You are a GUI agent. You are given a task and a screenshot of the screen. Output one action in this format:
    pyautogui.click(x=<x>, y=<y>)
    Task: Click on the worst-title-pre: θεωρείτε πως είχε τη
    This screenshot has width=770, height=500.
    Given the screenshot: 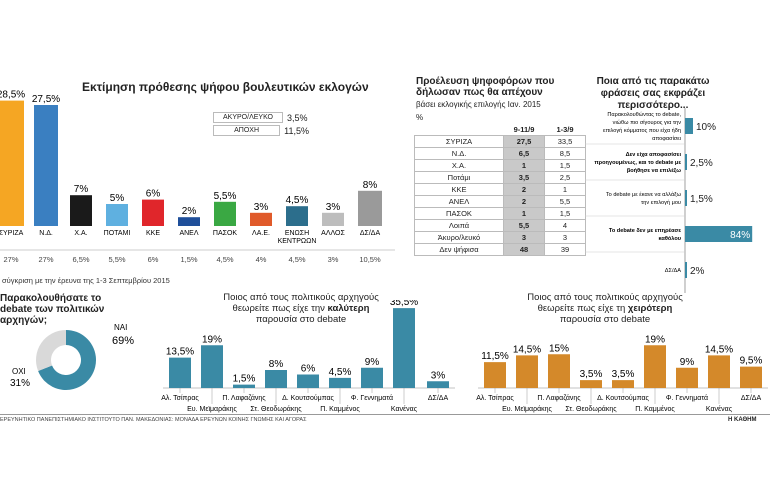 What is the action you would take?
    pyautogui.click(x=582, y=308)
    